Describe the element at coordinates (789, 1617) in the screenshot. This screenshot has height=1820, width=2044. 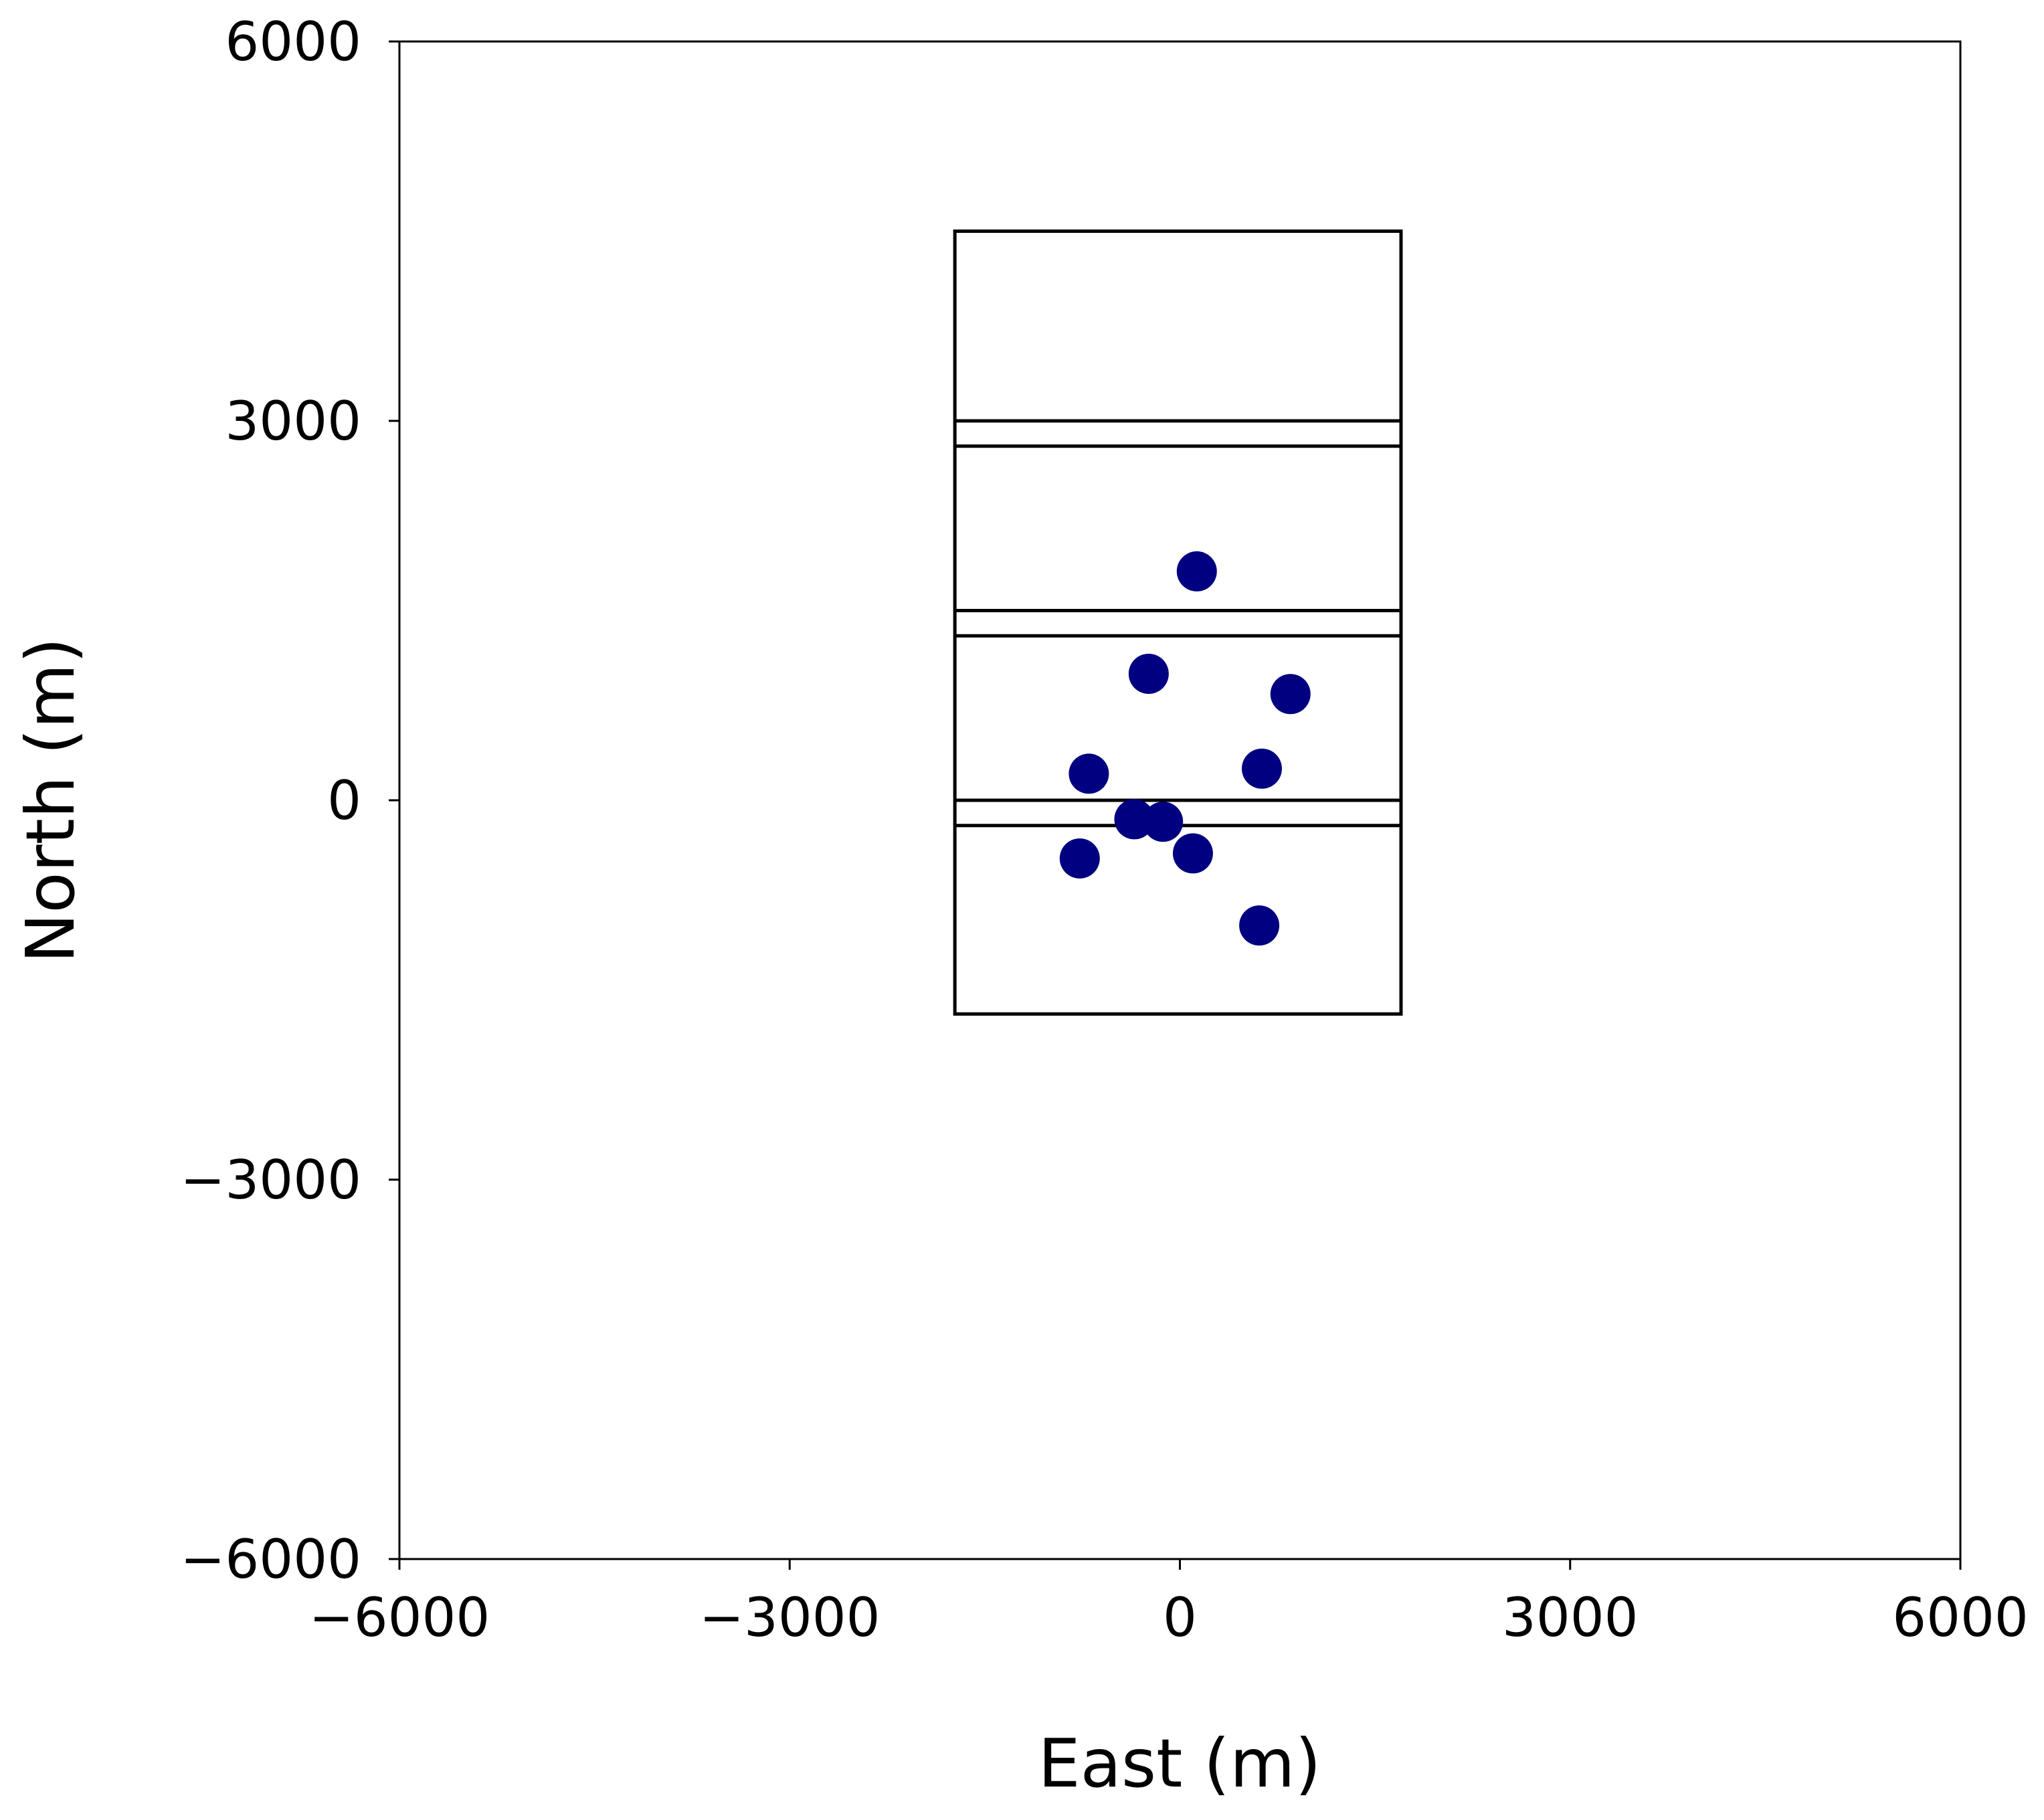
I see `x-tick-label: −3000` at that location.